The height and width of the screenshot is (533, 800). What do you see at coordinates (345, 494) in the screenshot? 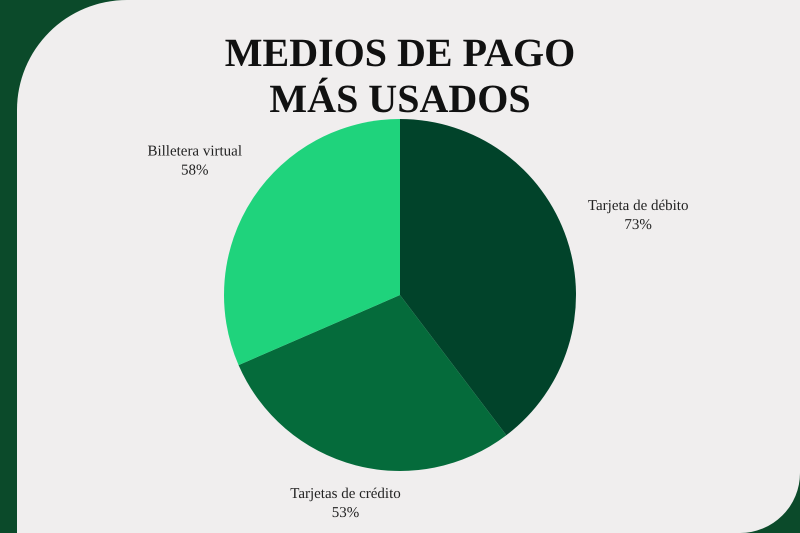
I see `slice-label: Tarjetas de crédito` at bounding box center [345, 494].